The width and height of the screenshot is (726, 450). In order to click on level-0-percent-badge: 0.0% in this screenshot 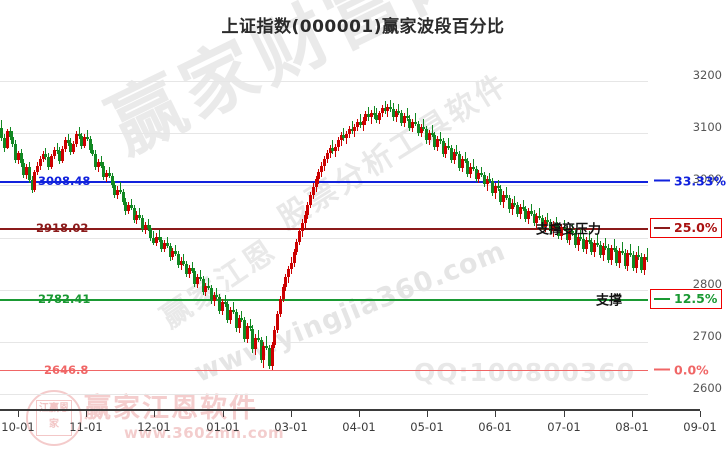, I will do `click(681, 369)`.